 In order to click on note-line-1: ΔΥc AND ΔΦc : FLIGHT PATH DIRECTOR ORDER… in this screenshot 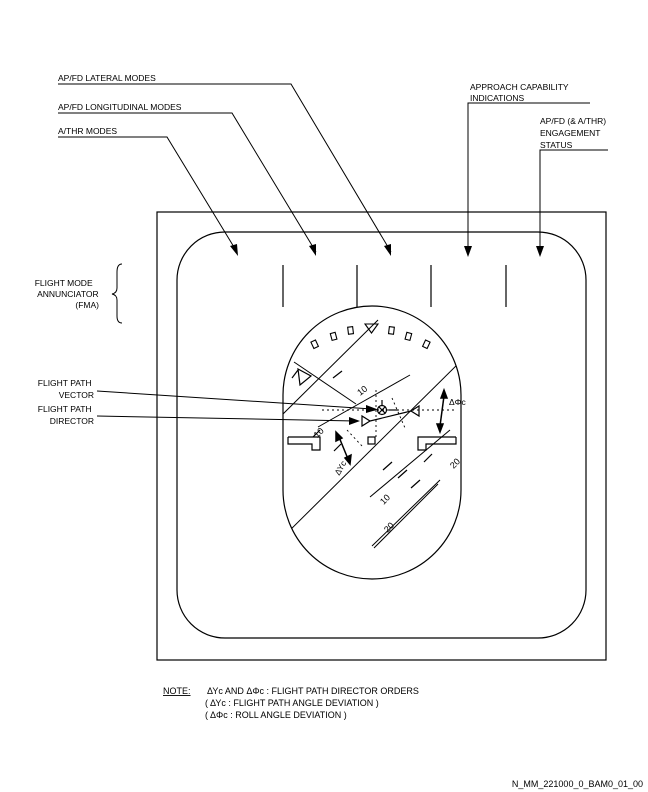, I will do `click(313, 691)`.